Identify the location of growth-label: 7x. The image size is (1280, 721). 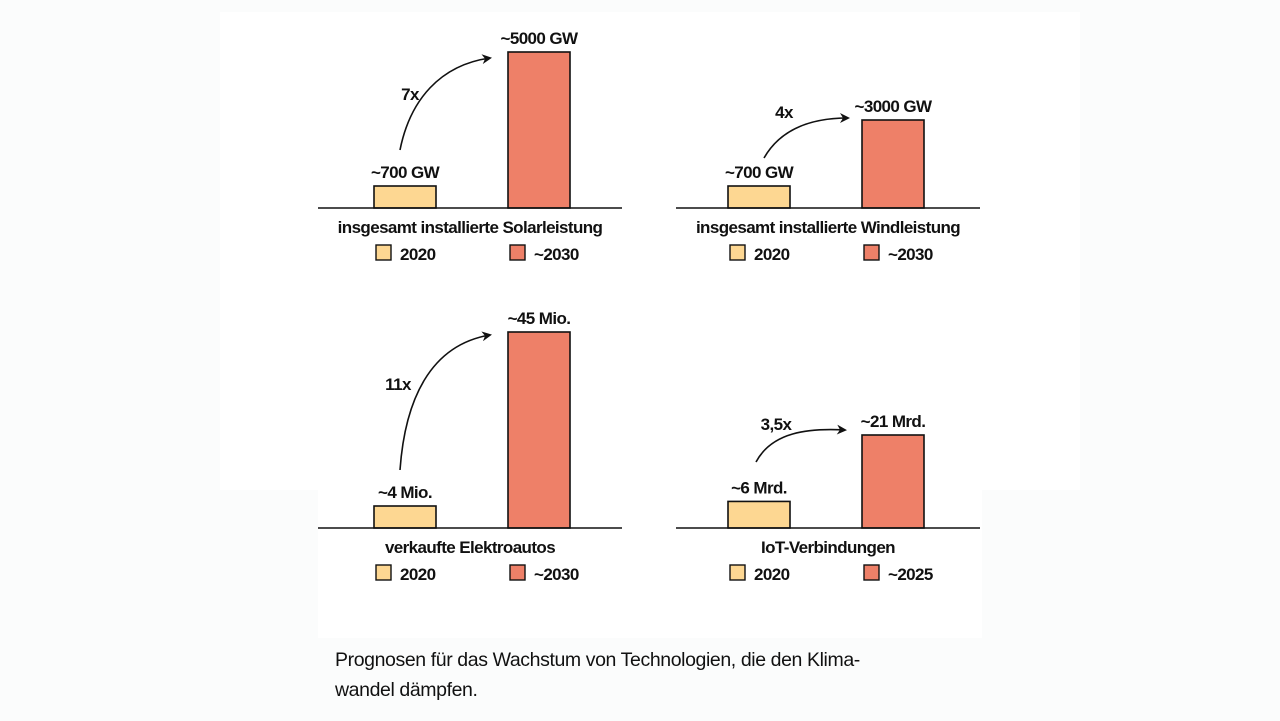
(410, 94).